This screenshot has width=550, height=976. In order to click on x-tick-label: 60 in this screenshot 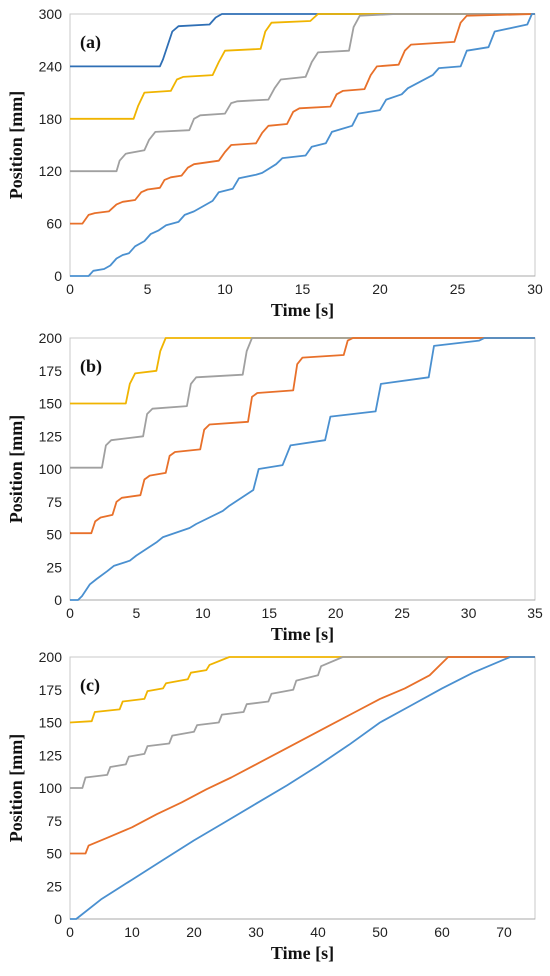, I will do `click(442, 932)`.